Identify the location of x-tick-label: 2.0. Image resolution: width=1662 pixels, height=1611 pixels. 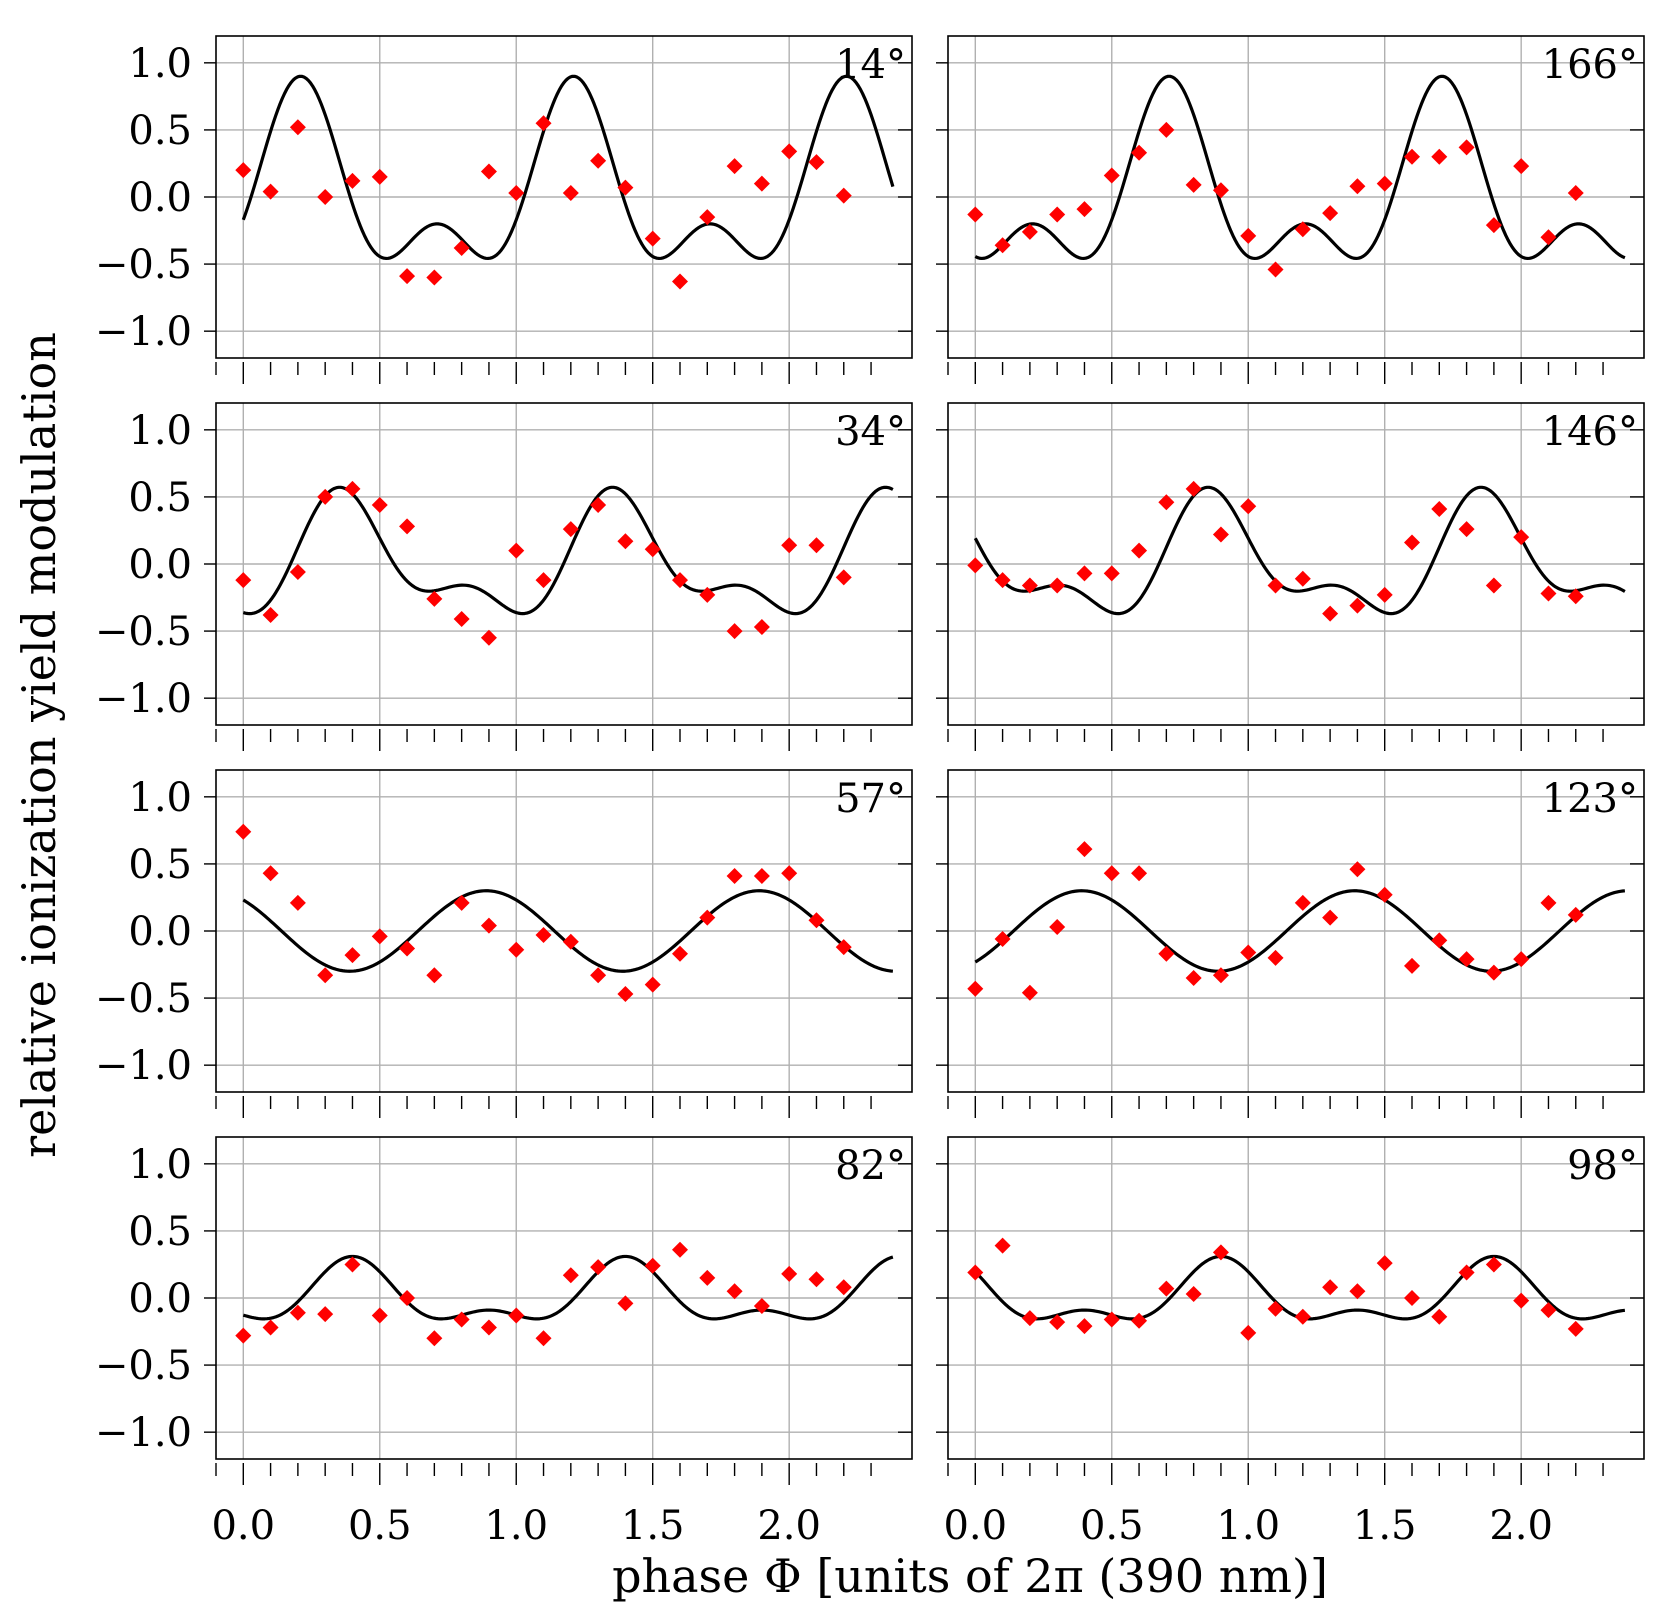
(789, 1526).